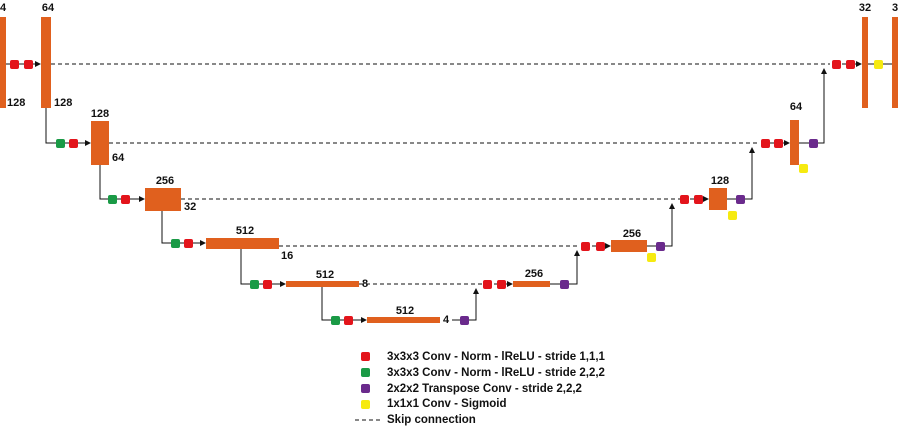 This screenshot has height=429, width=900. Describe the element at coordinates (446, 320) in the screenshot. I see `size: 4` at that location.